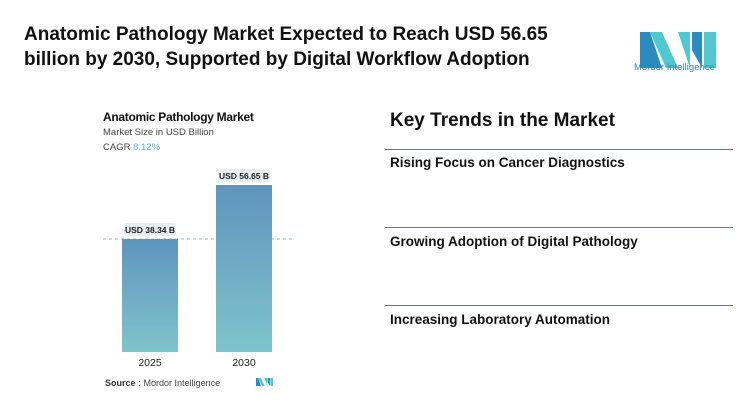 This screenshot has height=406, width=750. Describe the element at coordinates (150, 363) in the screenshot. I see `x-tick-label: 2025` at that location.